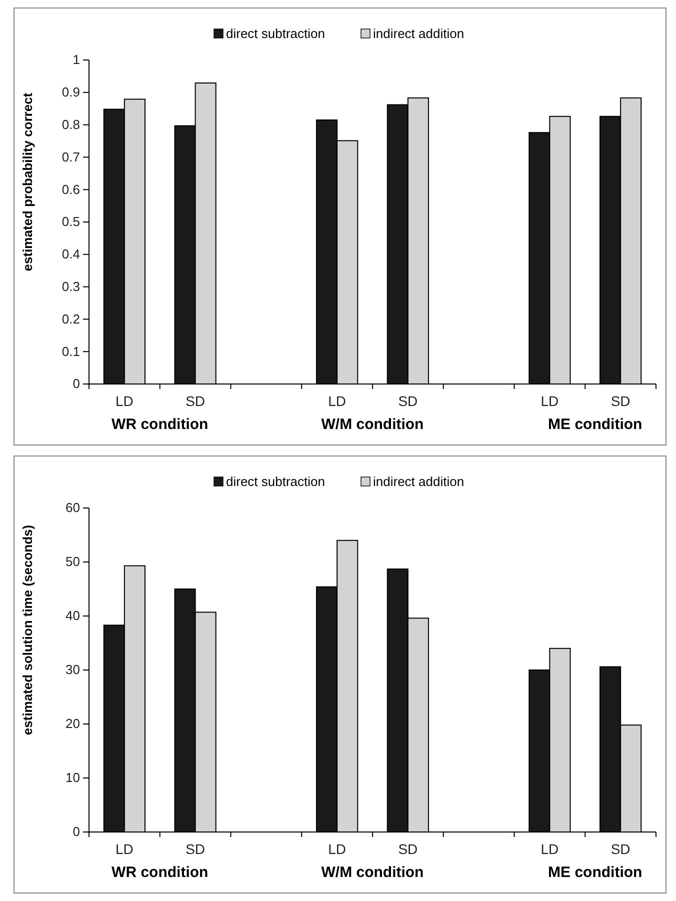 Image resolution: width=676 pixels, height=901 pixels. What do you see at coordinates (71, 222) in the screenshot?
I see `y-tick-label: 0.5` at bounding box center [71, 222].